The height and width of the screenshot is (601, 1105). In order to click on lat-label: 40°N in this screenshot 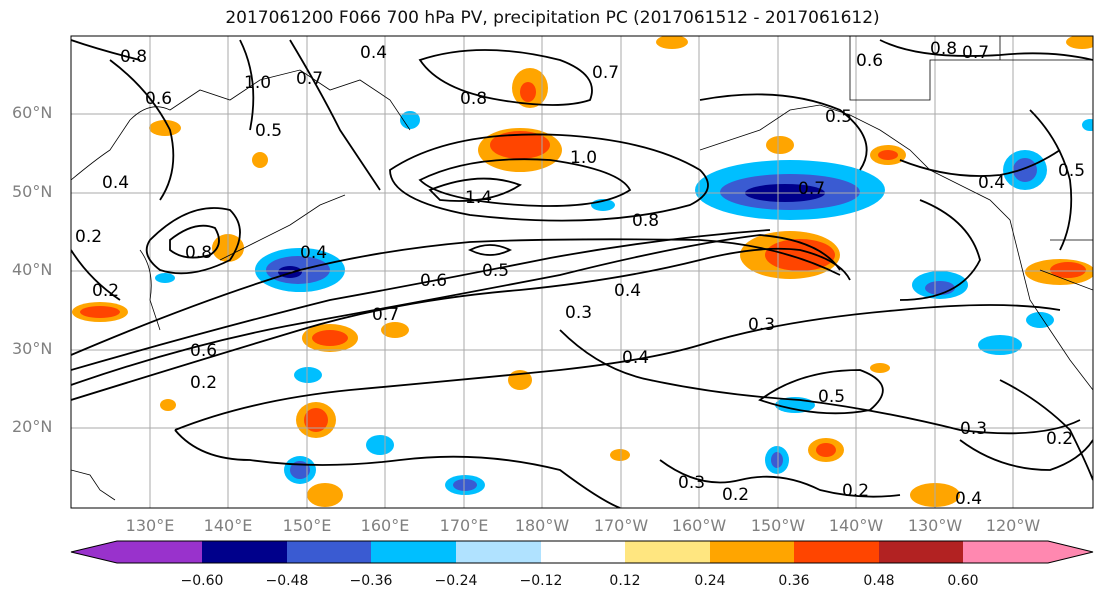, I will do `click(32, 269)`.